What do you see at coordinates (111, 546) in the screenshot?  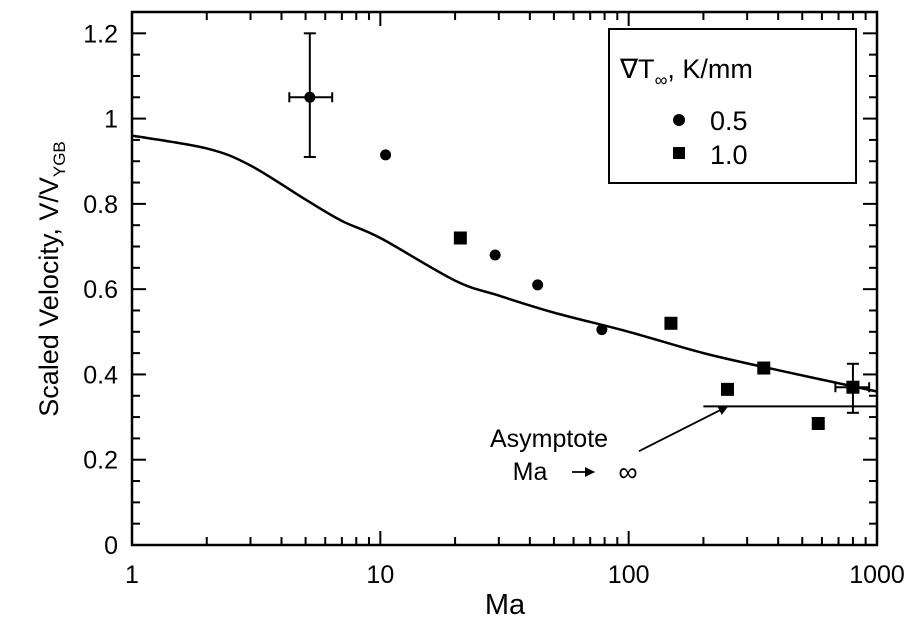 I see `y-tick-label: 0` at bounding box center [111, 546].